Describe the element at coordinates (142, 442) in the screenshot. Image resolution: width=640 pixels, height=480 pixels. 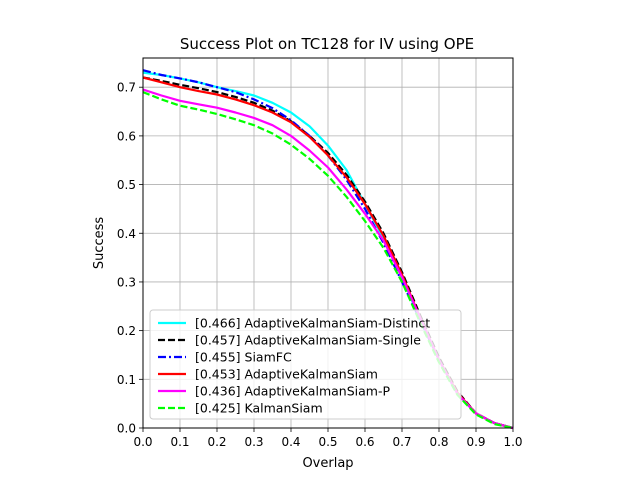
I see `x-tick-label: 0.0` at that location.